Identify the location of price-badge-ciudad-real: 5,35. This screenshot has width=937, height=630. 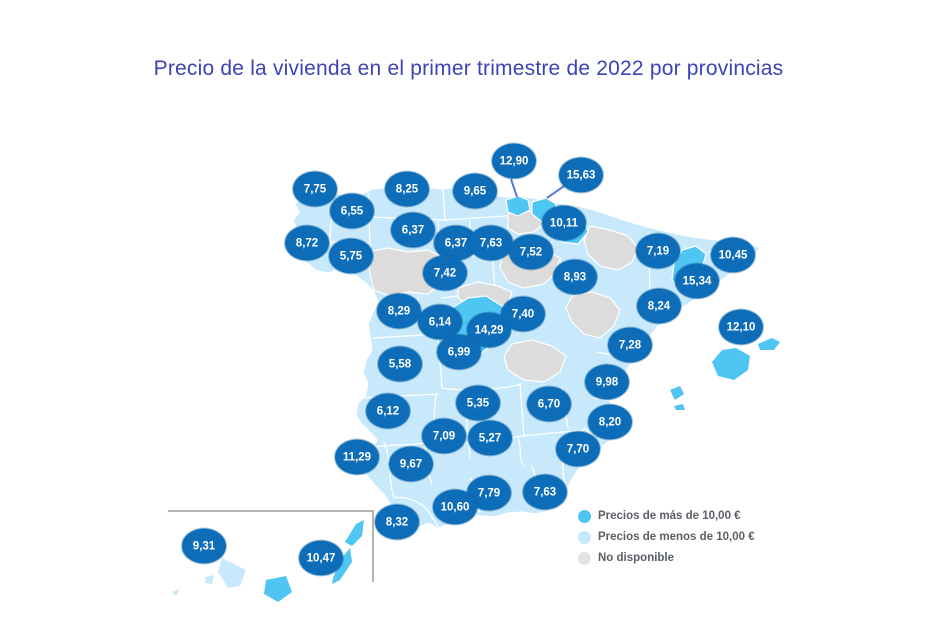
(478, 403).